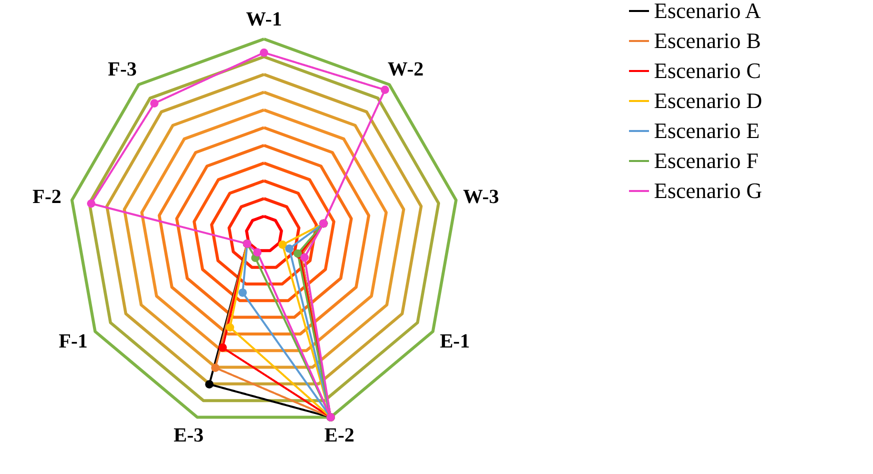 This screenshot has width=873, height=474. I want to click on spoke-label: W-1, so click(264, 19).